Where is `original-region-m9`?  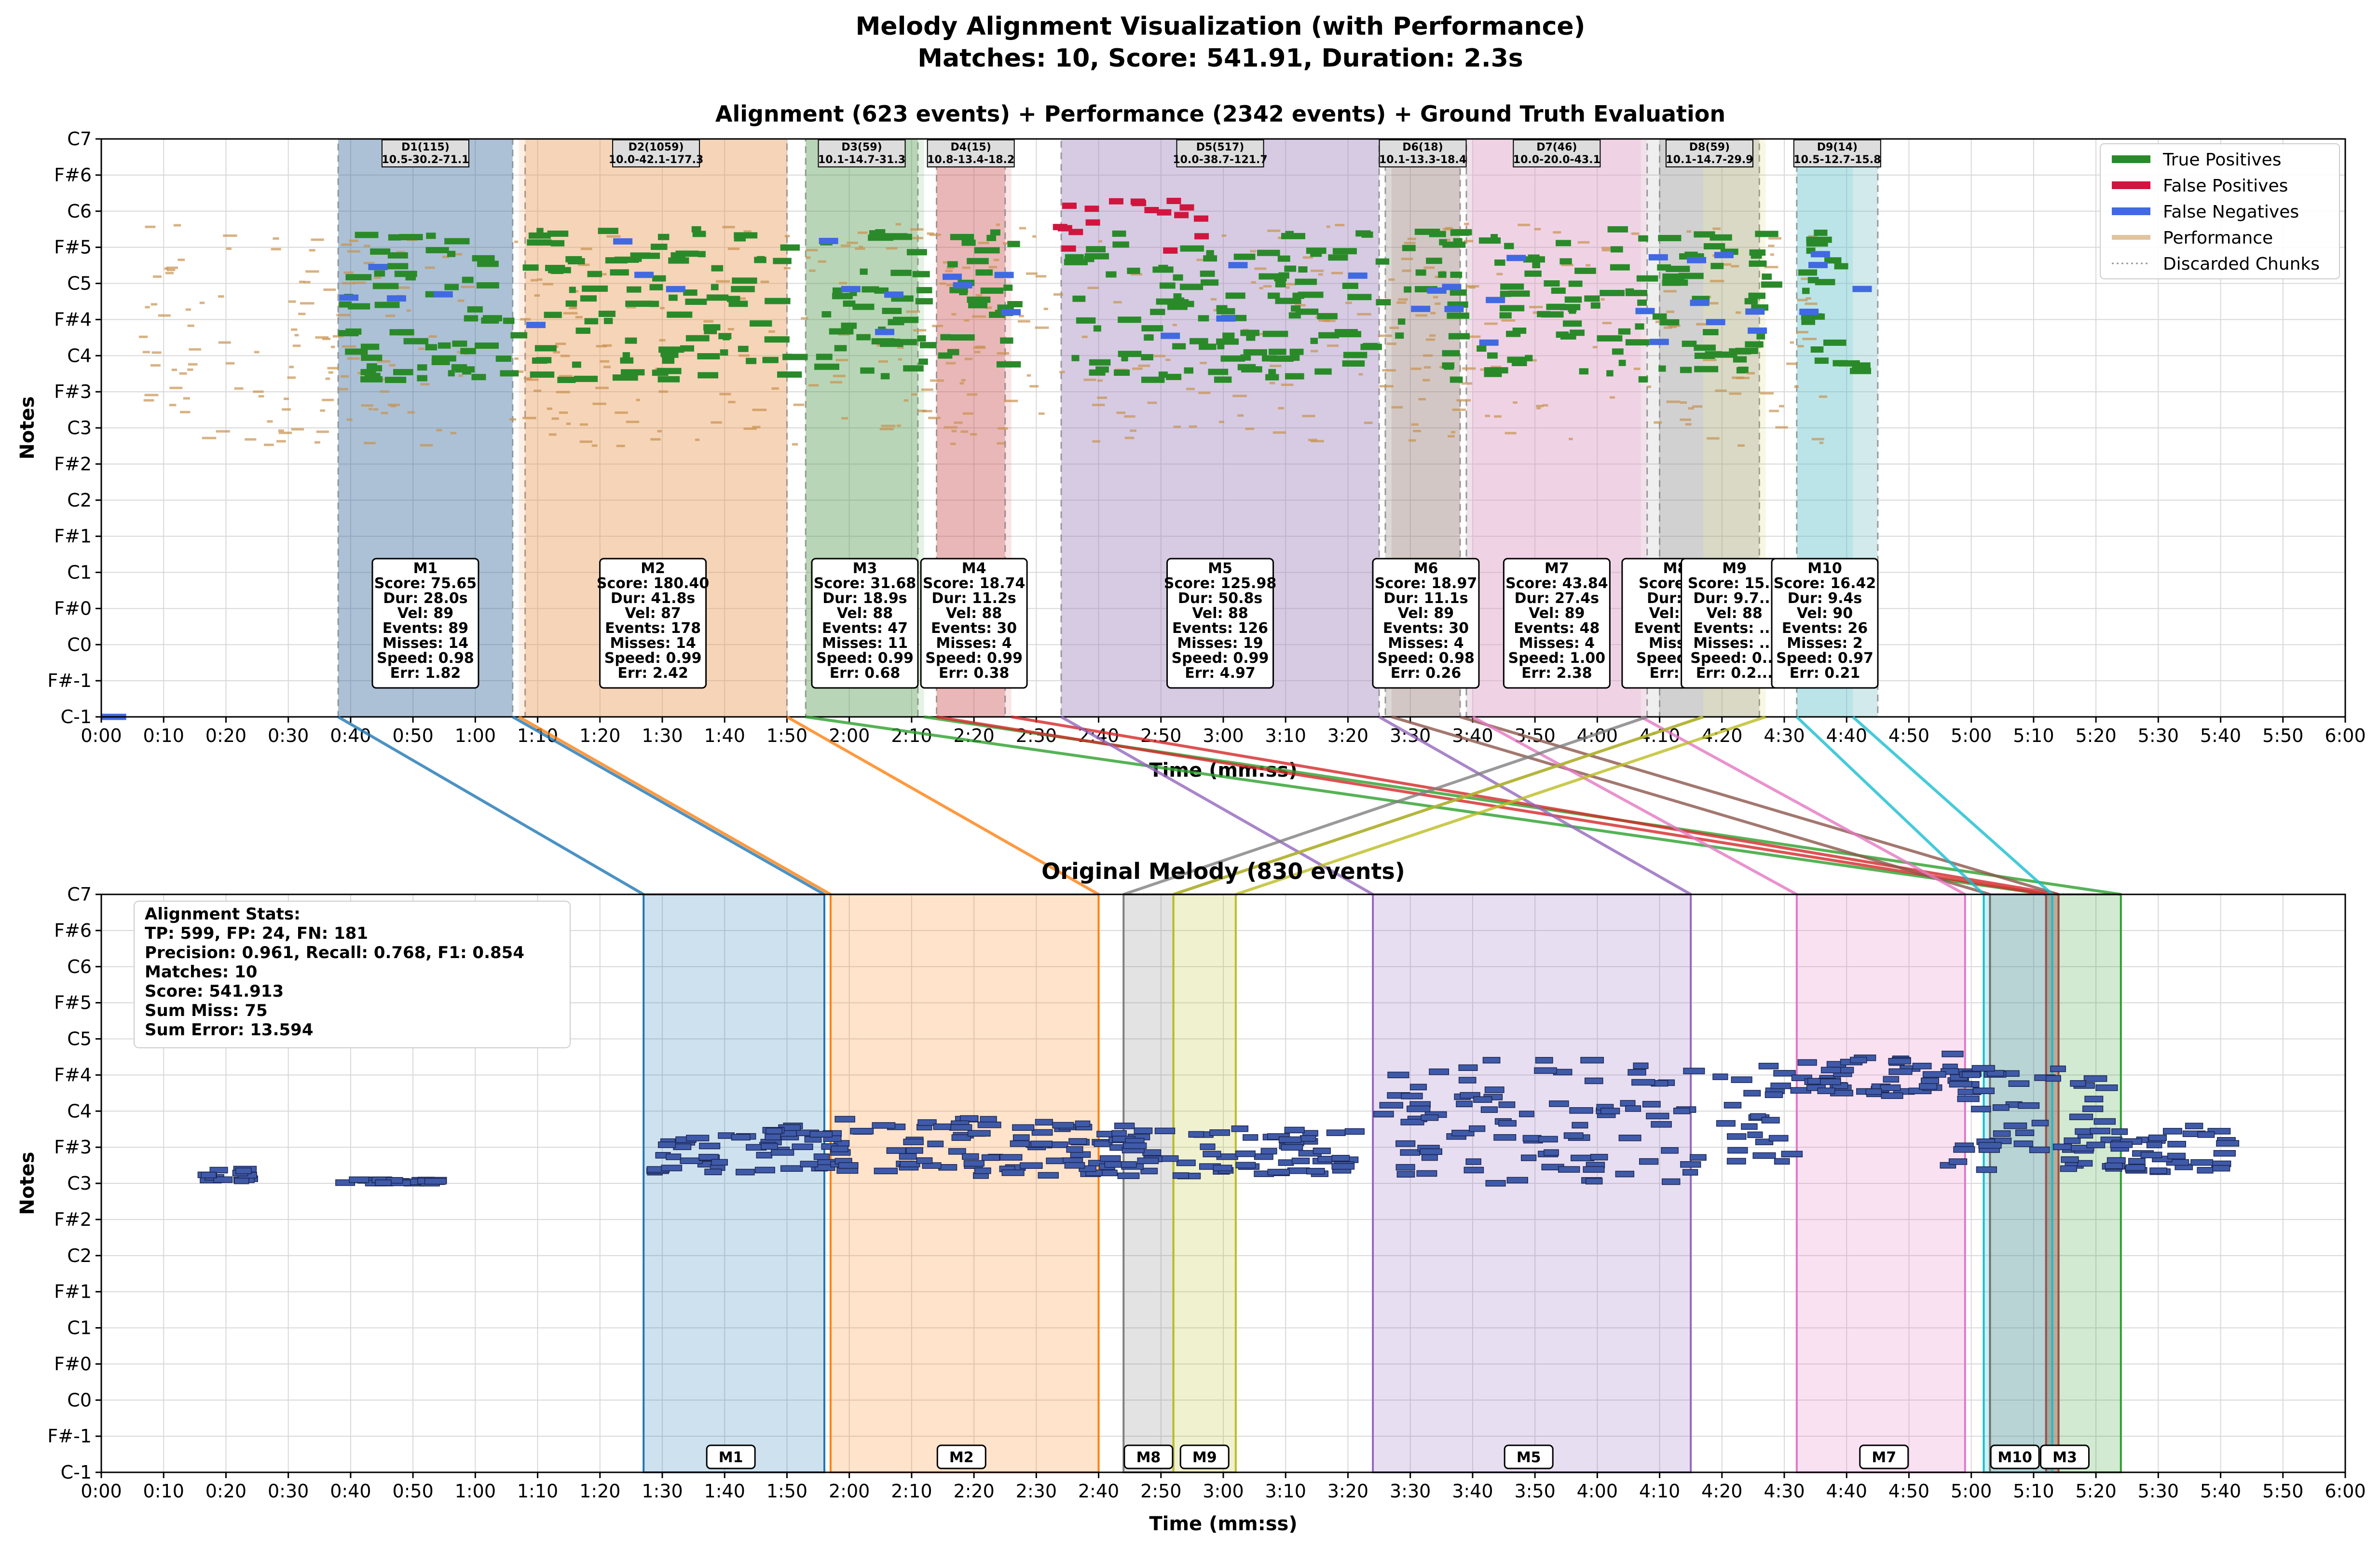
original-region-m9 is located at coordinates (1205, 1183).